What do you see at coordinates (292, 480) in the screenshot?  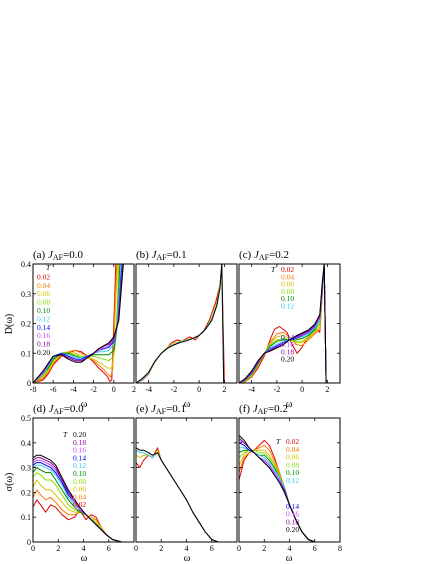 I see `legend-entry-f-T0.12: 0.12` at bounding box center [292, 480].